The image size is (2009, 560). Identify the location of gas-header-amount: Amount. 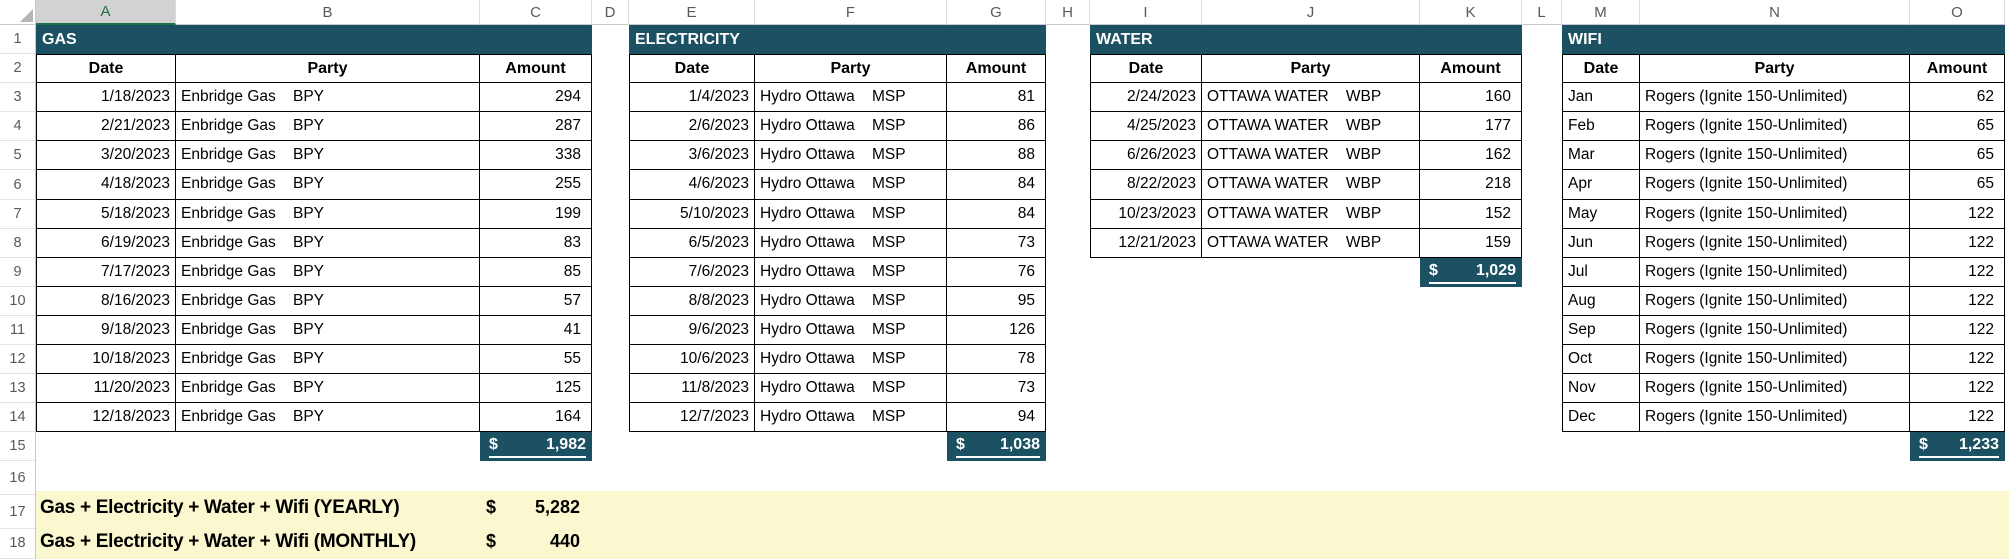
(536, 69).